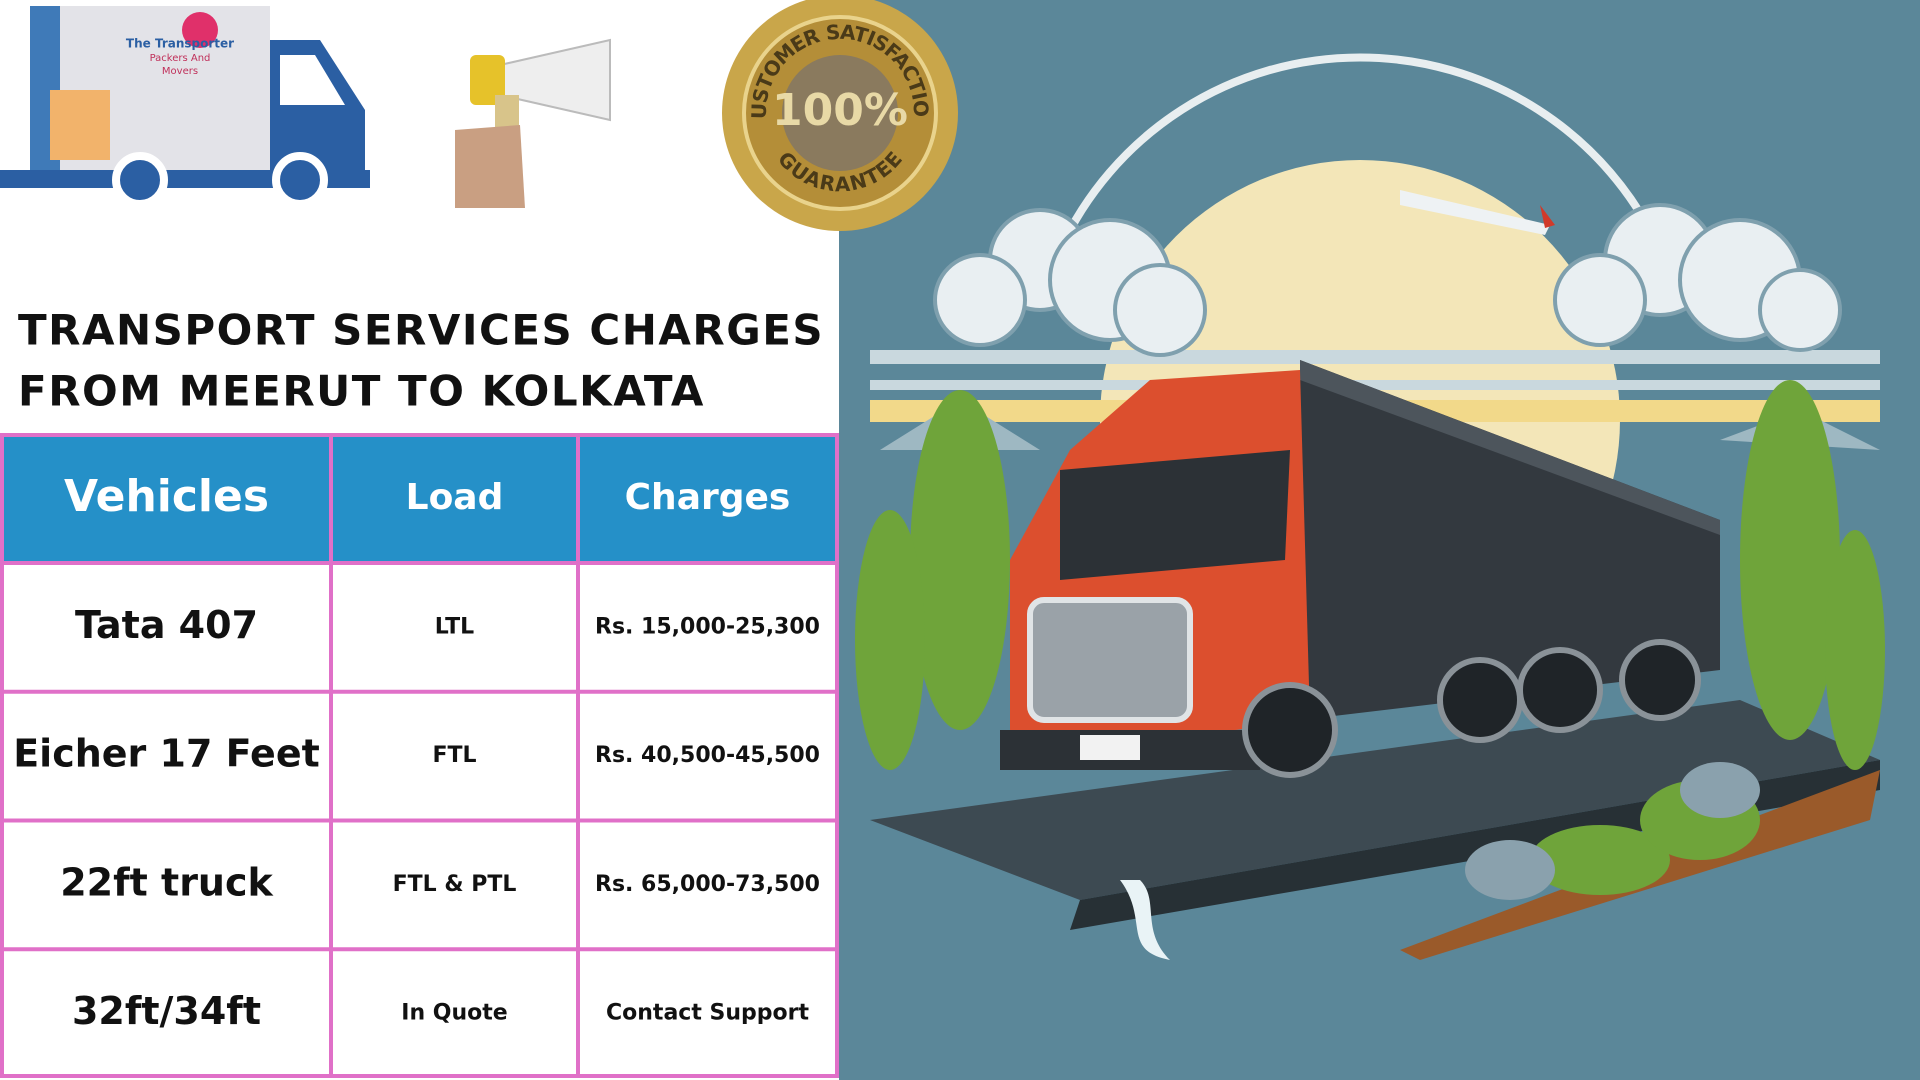 This screenshot has height=1080, width=1920. What do you see at coordinates (708, 497) in the screenshot?
I see `header-cell: Charges` at bounding box center [708, 497].